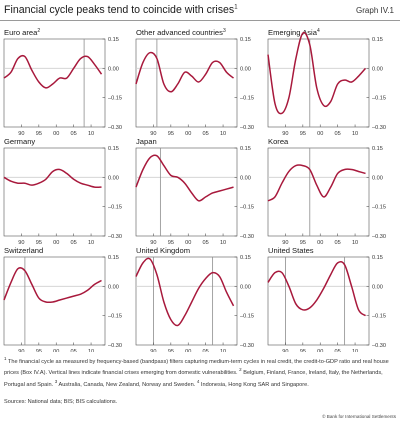 The width and height of the screenshot is (400, 421). I want to click on panel-title: Japan, so click(146, 141).